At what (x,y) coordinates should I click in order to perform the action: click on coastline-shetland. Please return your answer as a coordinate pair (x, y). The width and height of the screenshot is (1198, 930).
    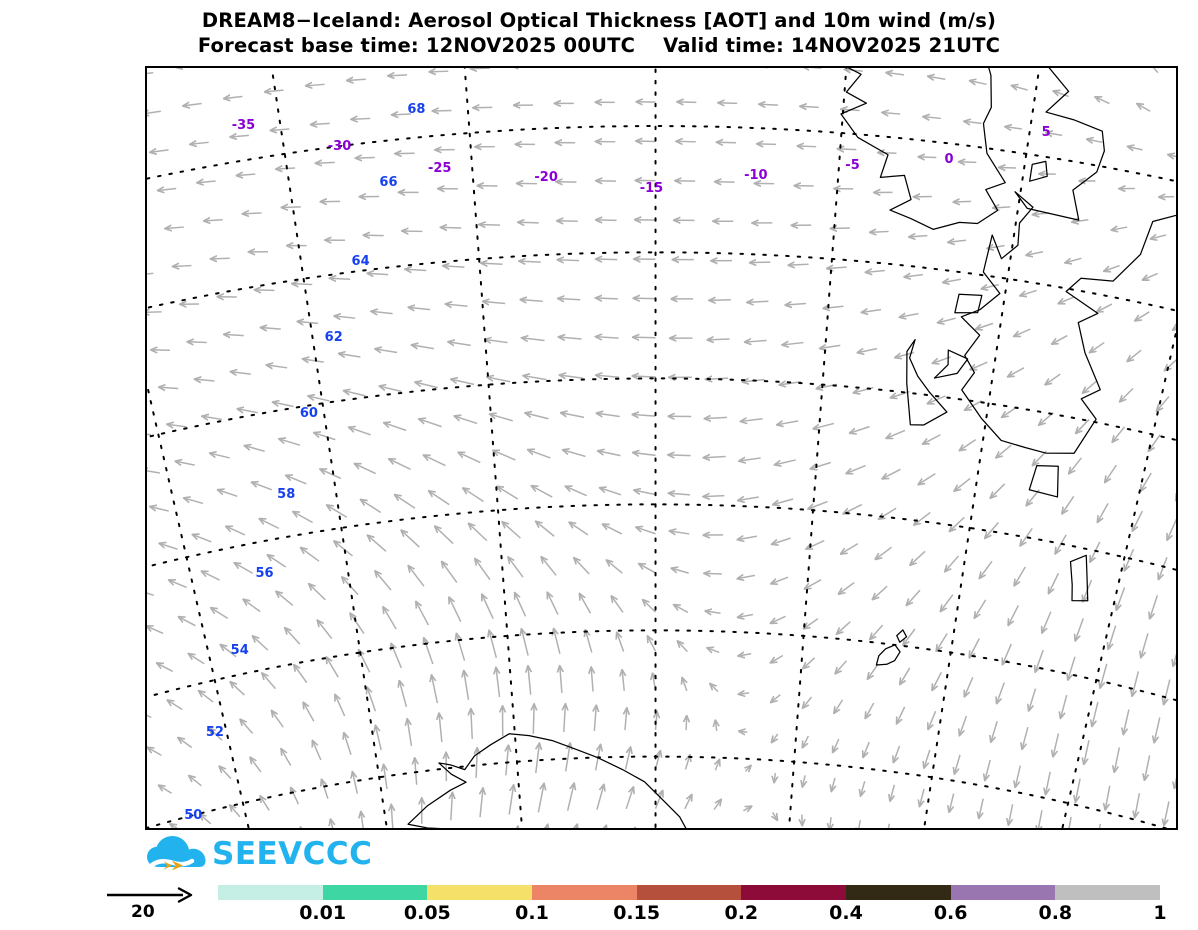
    Looking at the image, I should click on (1079, 578).